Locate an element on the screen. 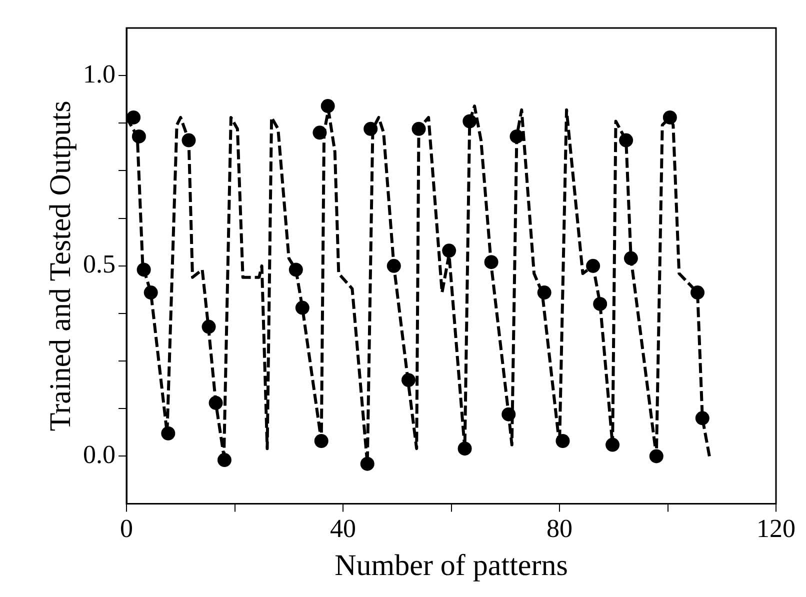  y-tick-label: 0.0 is located at coordinates (99, 455).